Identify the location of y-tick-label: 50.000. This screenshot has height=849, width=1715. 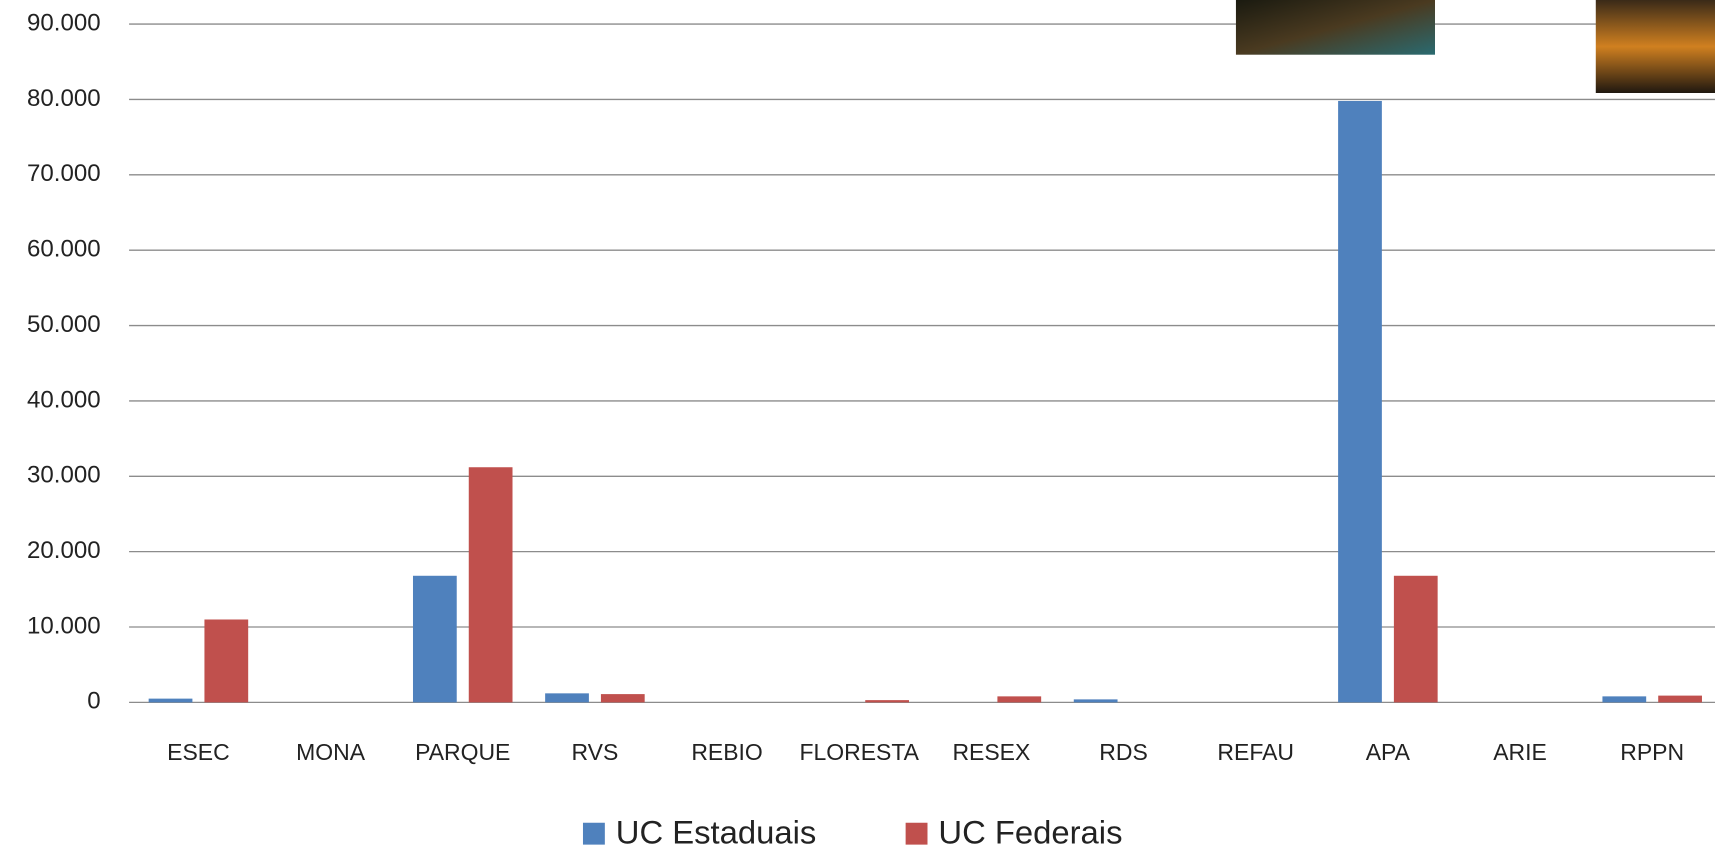
(64, 324).